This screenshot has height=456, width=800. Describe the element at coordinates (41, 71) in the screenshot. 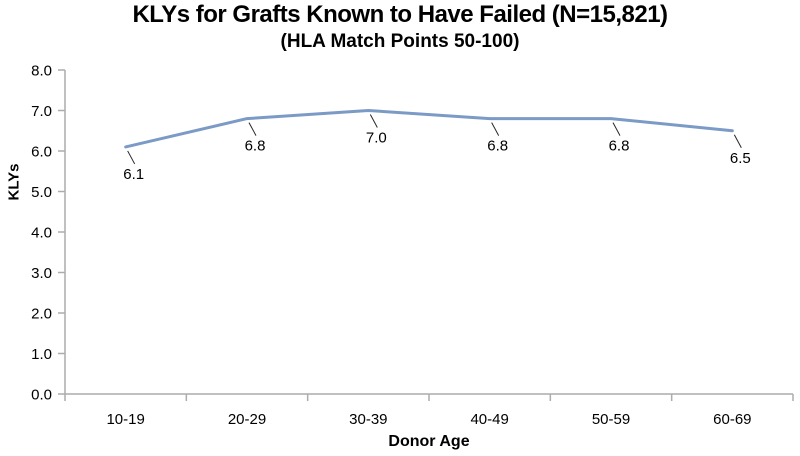

I see `y-tick-label: 8.0` at that location.